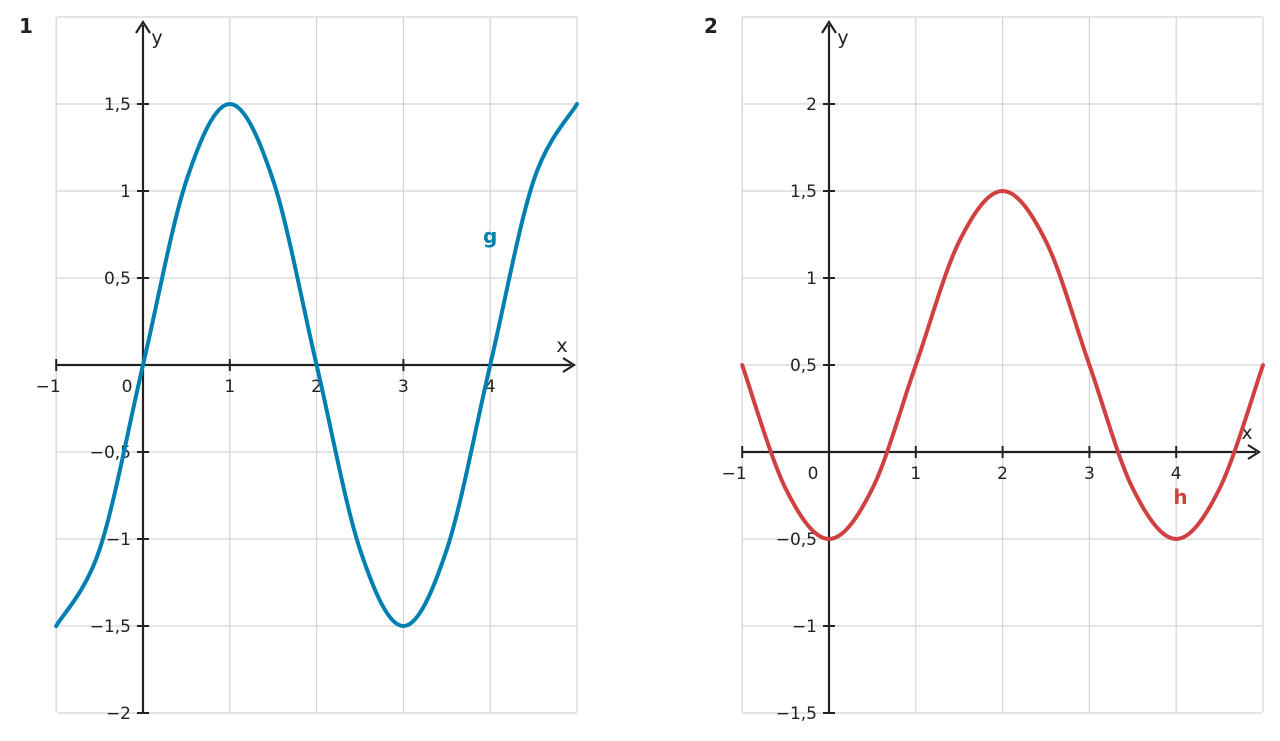 Image resolution: width=1280 pixels, height=741 pixels. I want to click on series-label-h: h, so click(1180, 497).